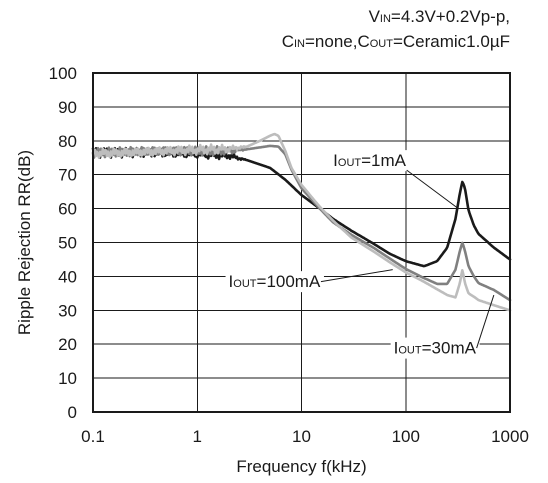  What do you see at coordinates (449, 348) in the screenshot?
I see `text-part: =30mA` at bounding box center [449, 348].